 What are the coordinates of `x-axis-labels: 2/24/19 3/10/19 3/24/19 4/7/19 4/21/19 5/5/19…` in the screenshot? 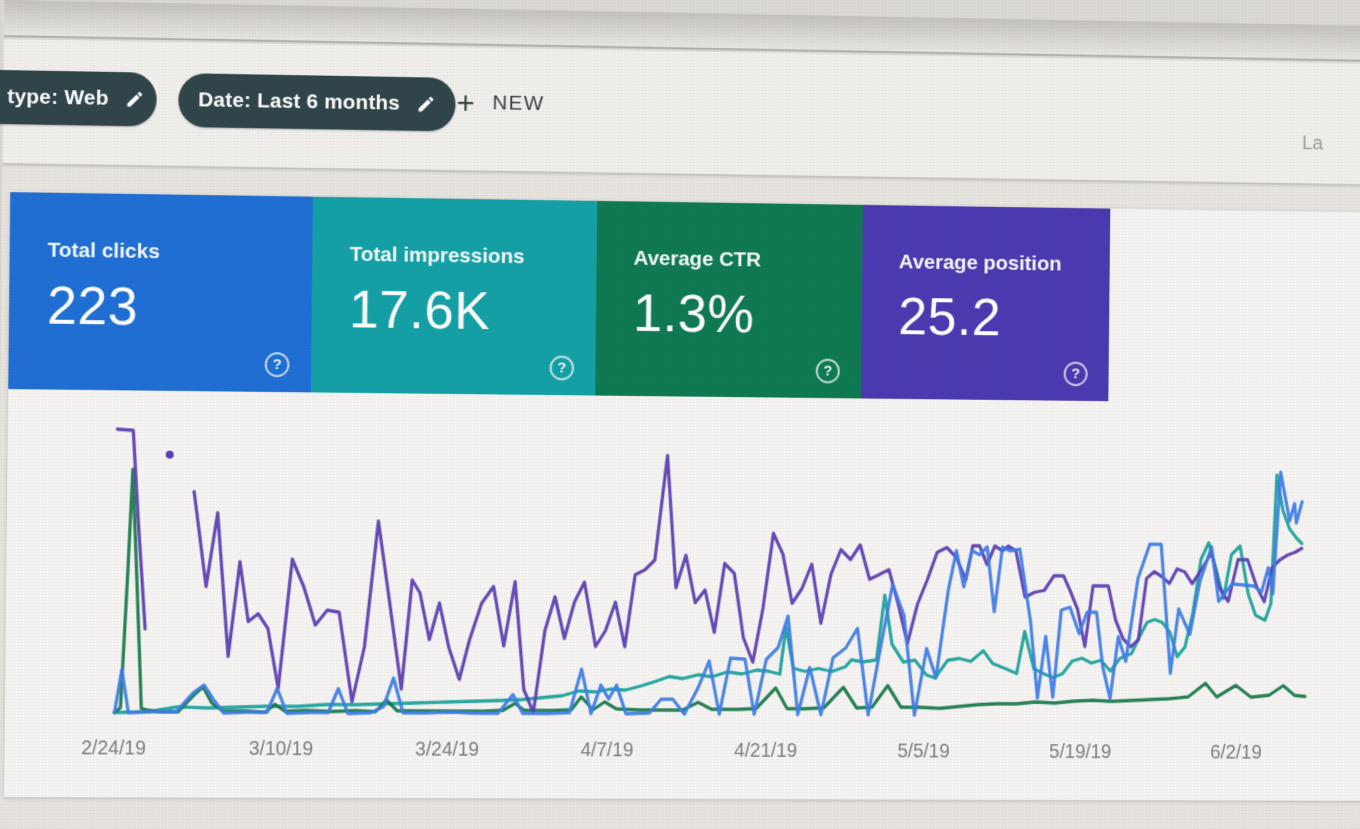 It's located at (671, 750).